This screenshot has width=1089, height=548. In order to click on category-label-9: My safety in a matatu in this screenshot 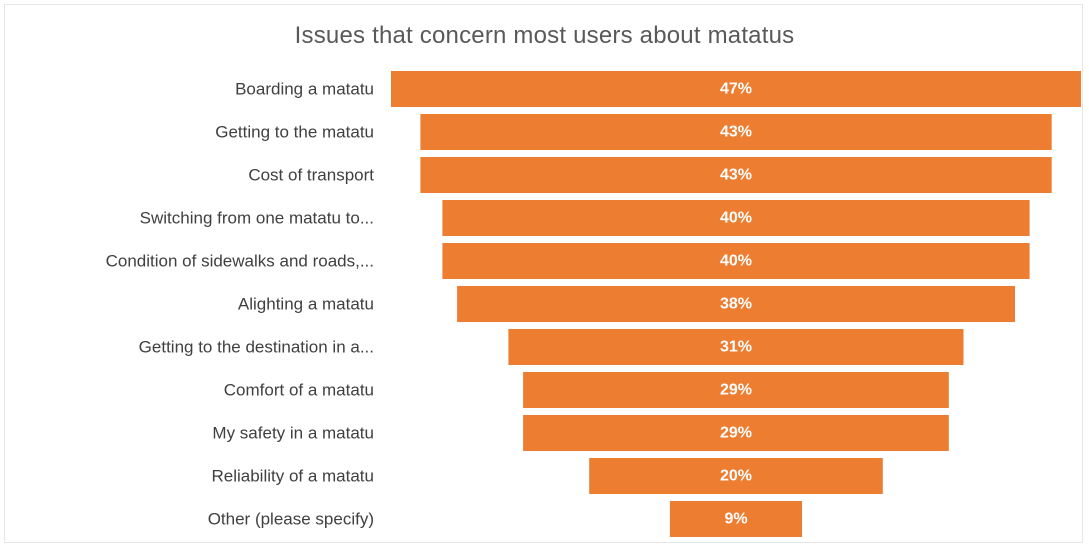, I will do `click(293, 433)`.